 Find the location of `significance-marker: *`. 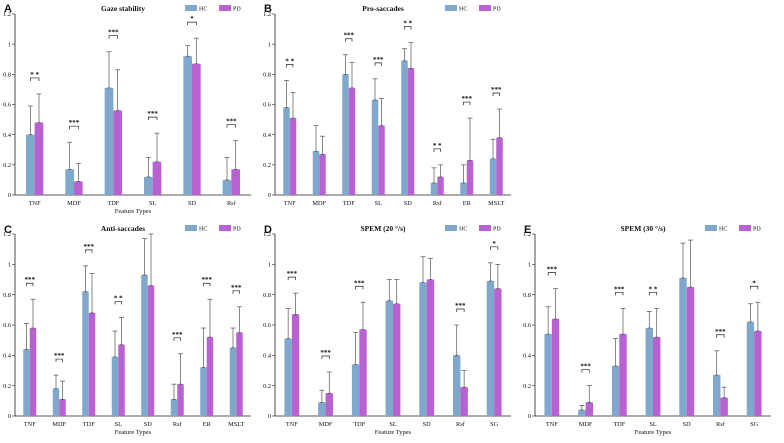

significance-marker: * is located at coordinates (494, 244).